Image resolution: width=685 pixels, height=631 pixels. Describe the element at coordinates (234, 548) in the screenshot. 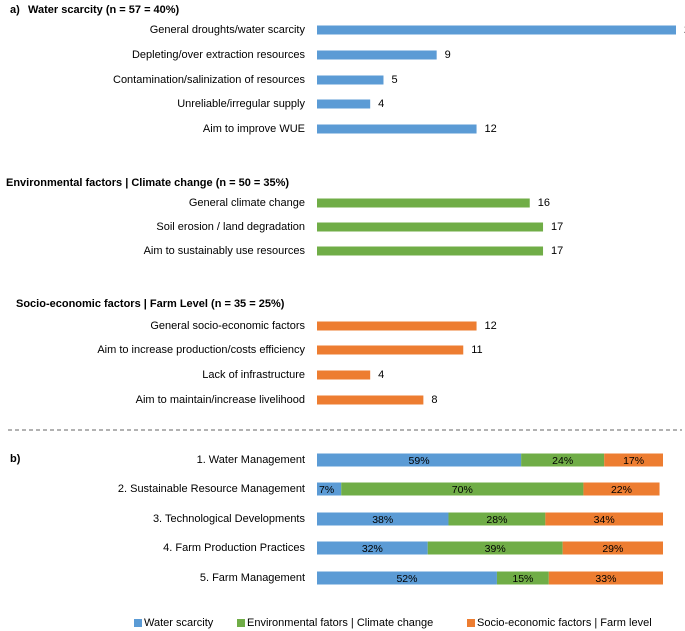

I see `category-label: 4. Farm Production Practices` at that location.